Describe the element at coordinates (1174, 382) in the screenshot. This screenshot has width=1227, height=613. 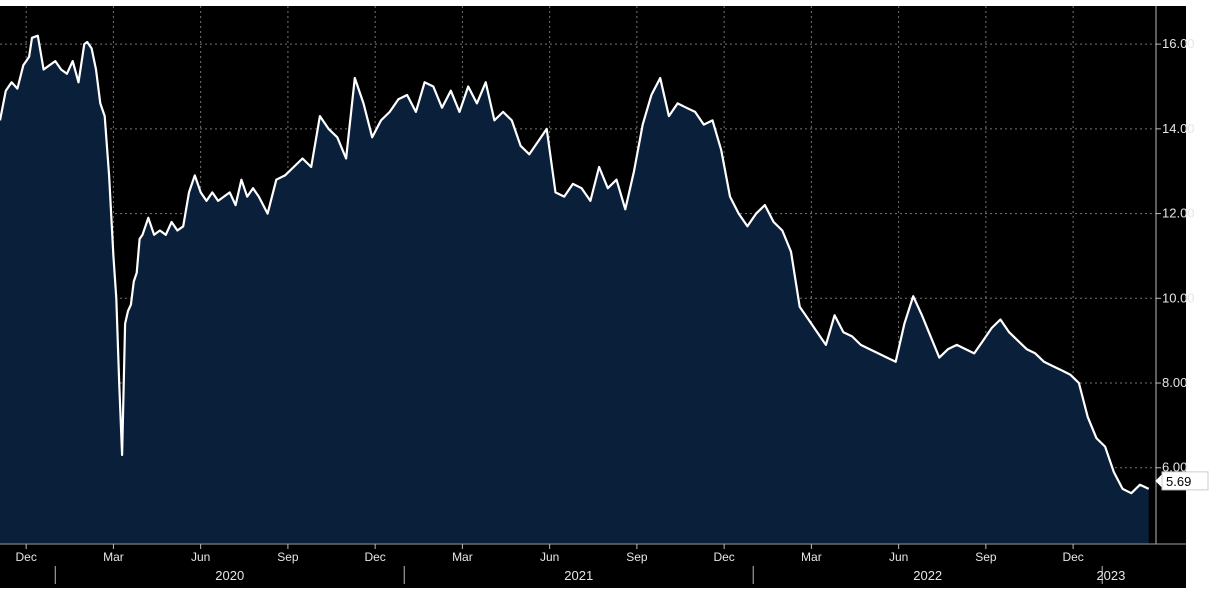
I see `y-tick-label: 8.00` at that location.